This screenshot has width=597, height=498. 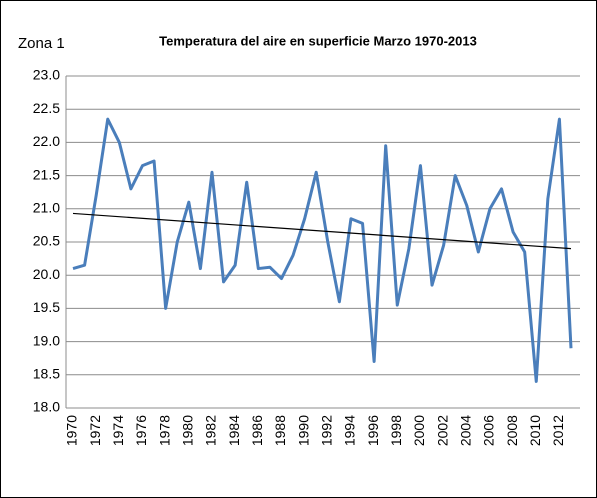 I want to click on x-tick-label: 1996, so click(x=373, y=430).